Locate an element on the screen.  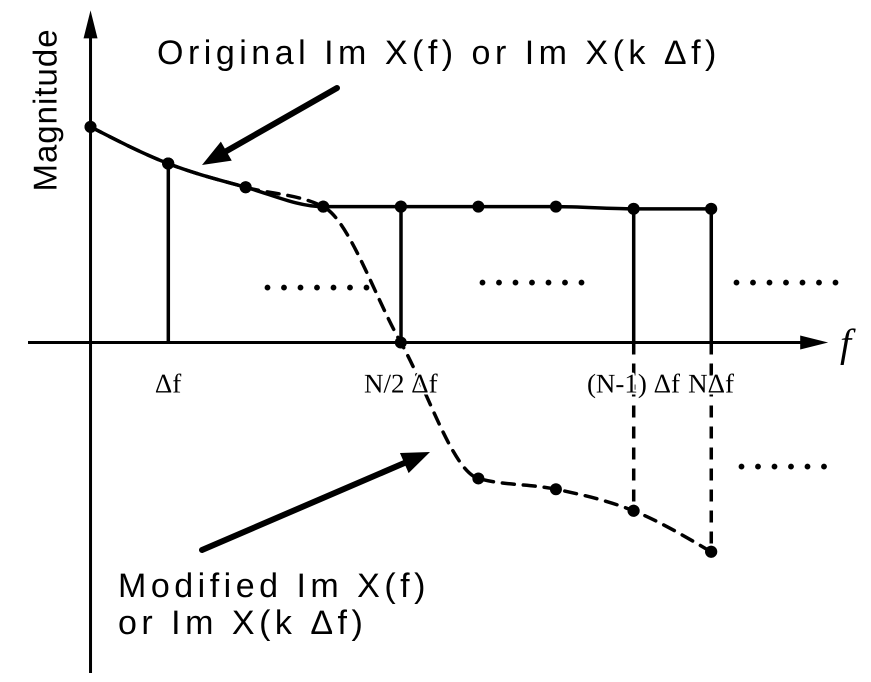
text: Modified Im X(f) or Im X(k Δf) is located at coordinates (274, 604).